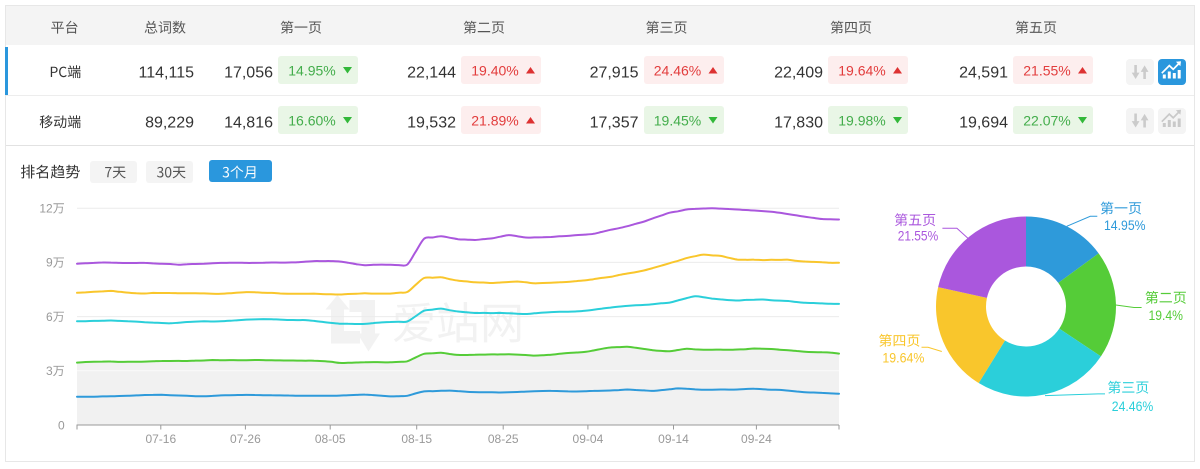 This screenshot has height=469, width=1200. What do you see at coordinates (503, 439) in the screenshot?
I see `svg-text: 08-25` at bounding box center [503, 439].